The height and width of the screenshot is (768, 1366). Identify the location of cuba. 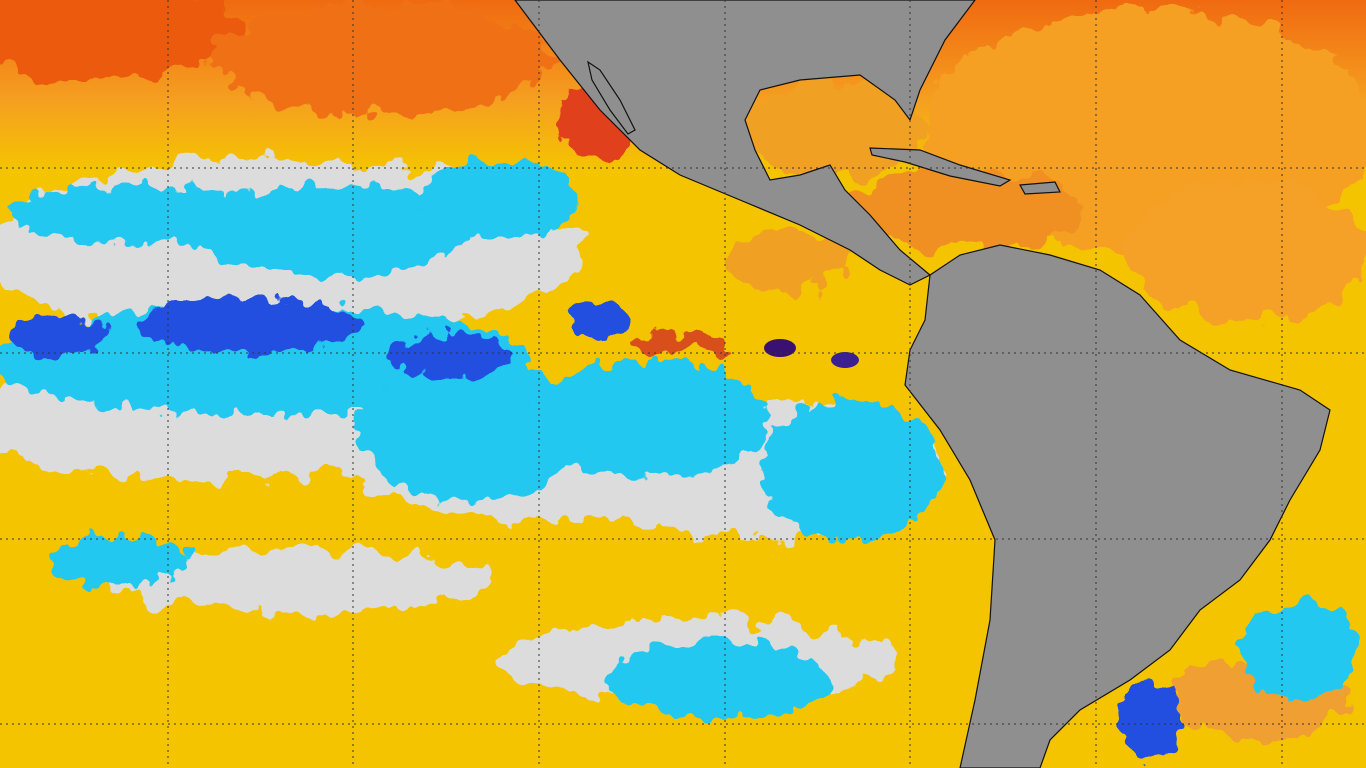
(940, 167).